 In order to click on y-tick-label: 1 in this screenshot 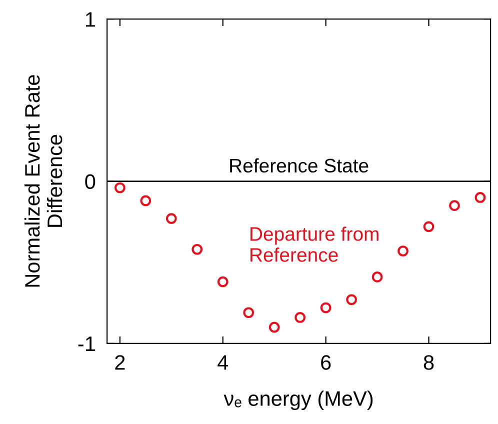, I will do `click(90, 19)`.